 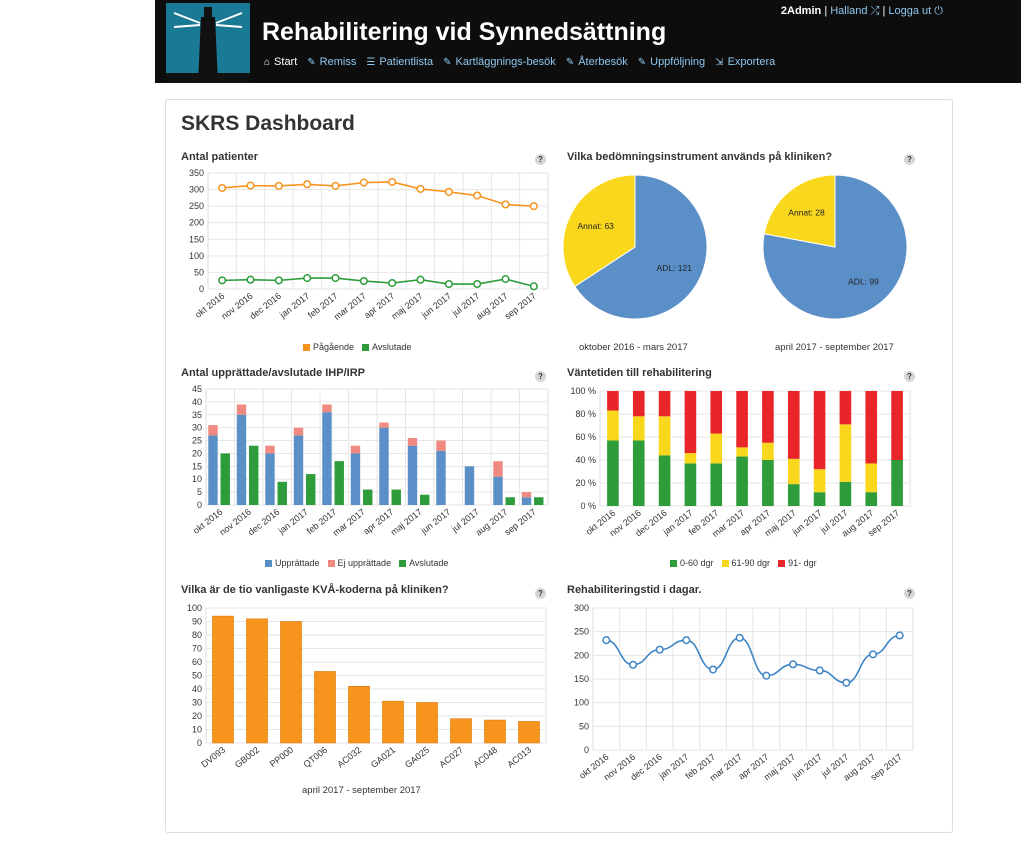 I want to click on legend-item: 0-60 dgr, so click(x=692, y=563).